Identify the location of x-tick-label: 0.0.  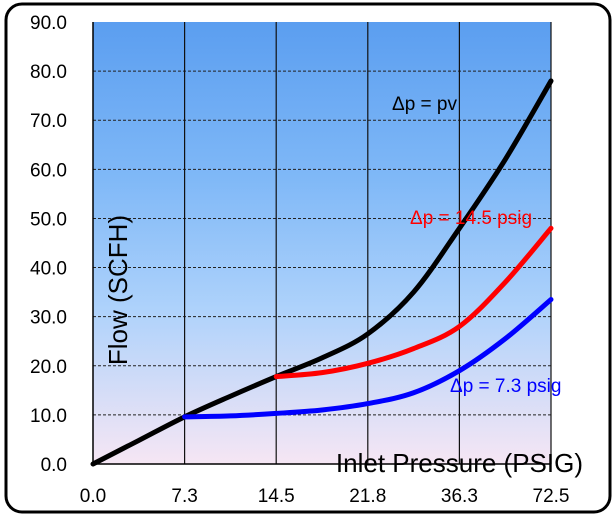
(93, 496).